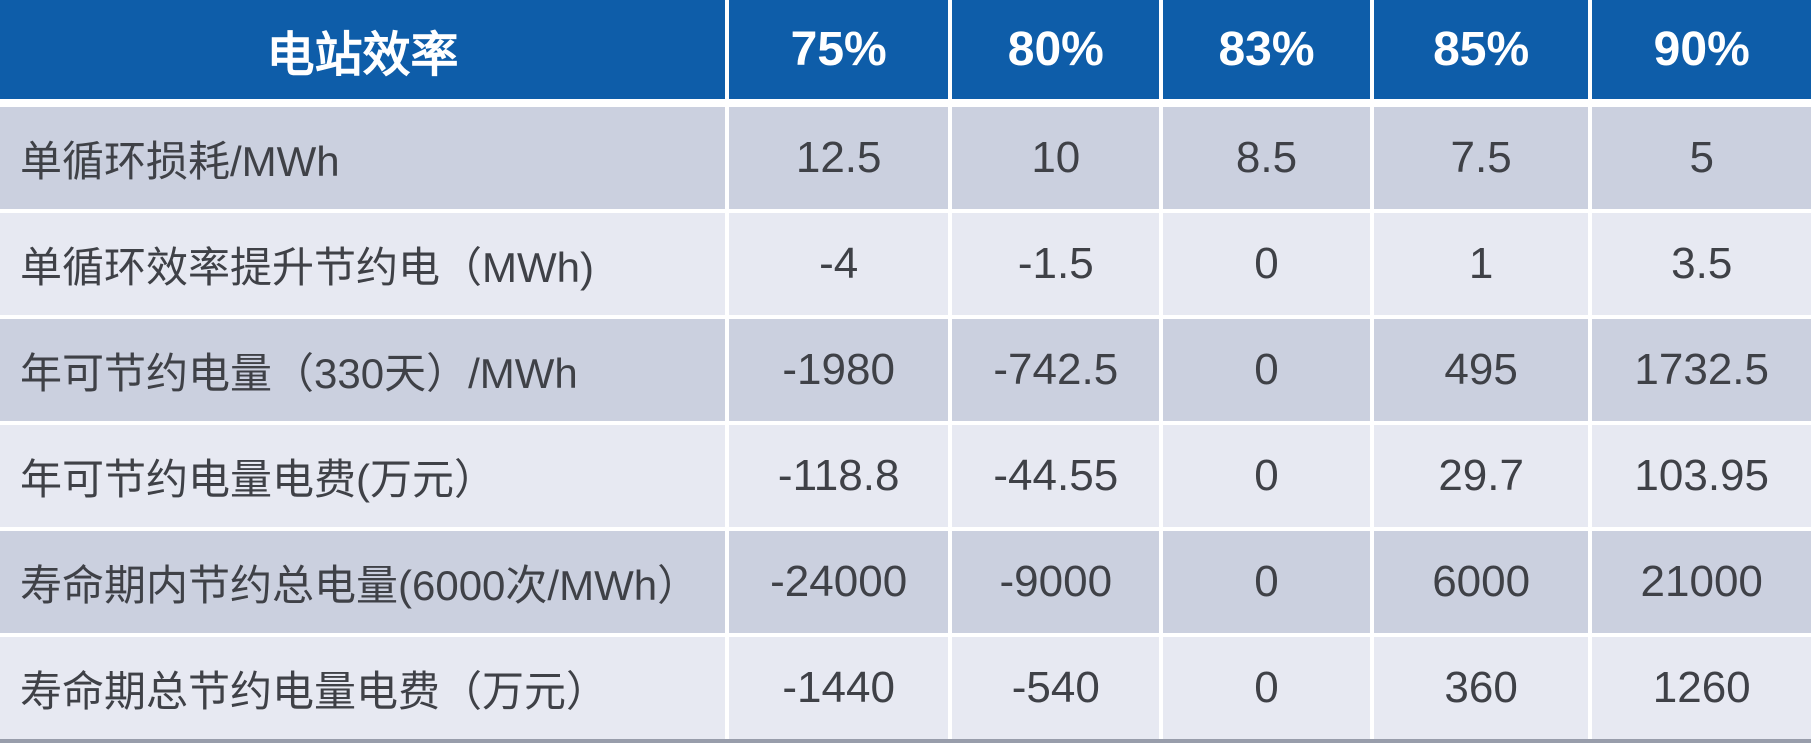 The width and height of the screenshot is (1811, 745). What do you see at coordinates (838, 49) in the screenshot?
I see `header-column-cell: 75%` at bounding box center [838, 49].